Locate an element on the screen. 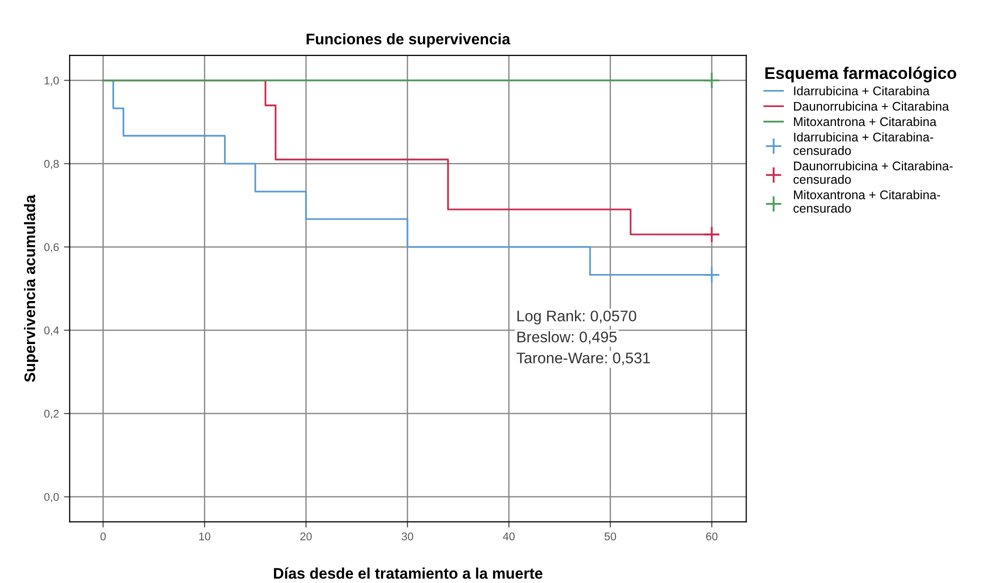 This screenshot has height=583, width=995. x-tick-label: 60 is located at coordinates (712, 536).